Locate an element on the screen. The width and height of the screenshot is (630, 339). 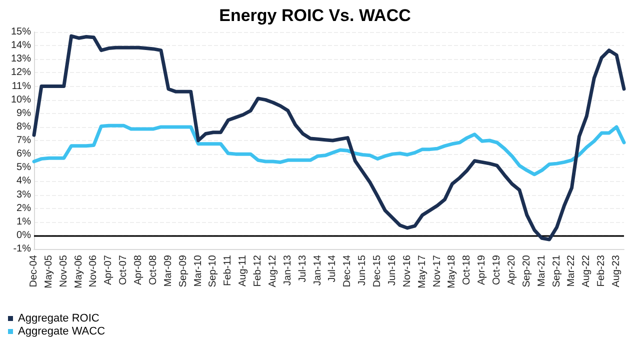
x-tick-label: Apr-19 is located at coordinates (482, 270).